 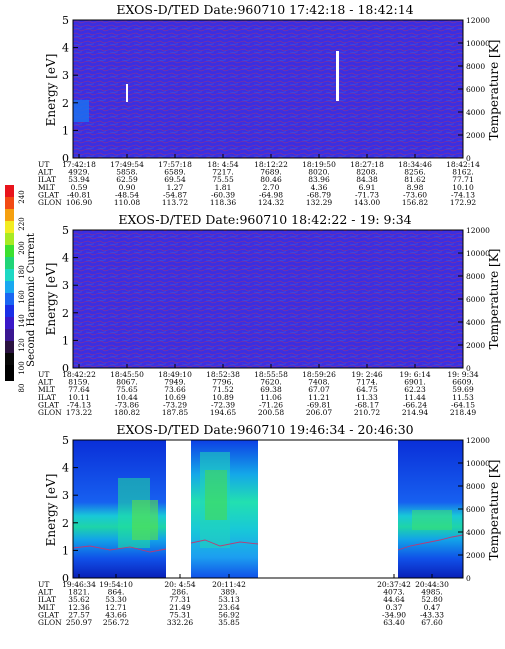 What do you see at coordinates (175, 412) in the screenshot?
I see `table-cell: 187.85` at bounding box center [175, 412].